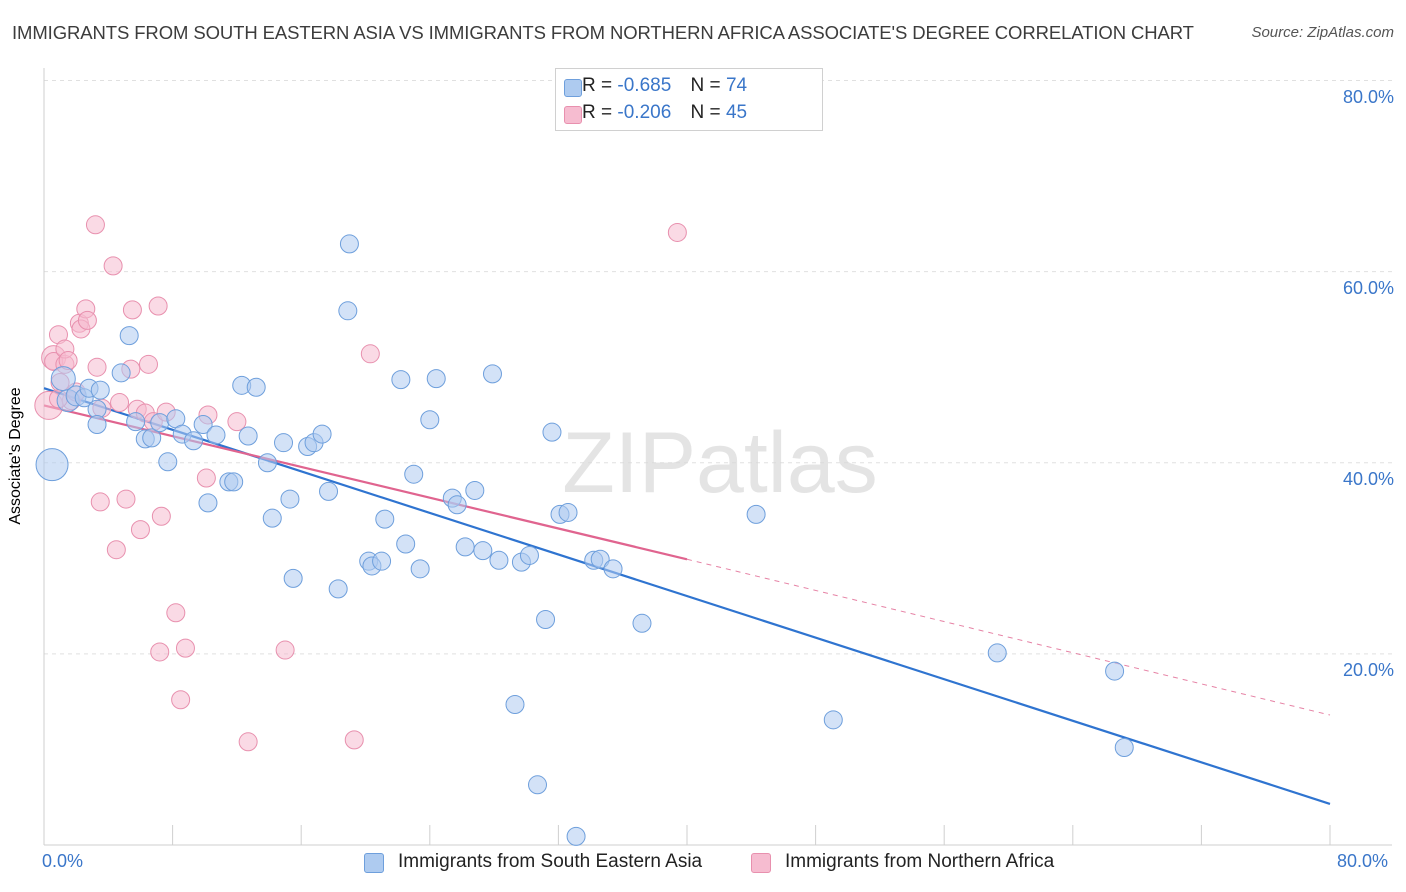 This screenshot has width=1406, height=892. I want to click on bottom-legend-label-blue: Immigrants from South Eastern Asia, so click(550, 861).